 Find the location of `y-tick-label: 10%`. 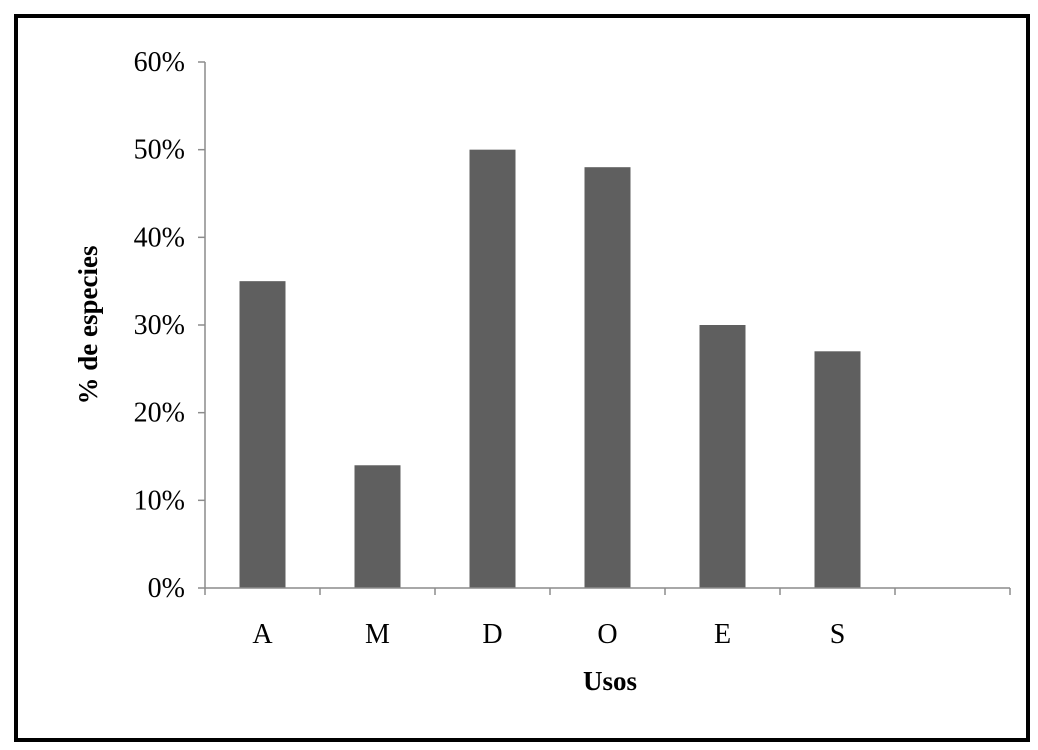

y-tick-label: 10% is located at coordinates (159, 500).